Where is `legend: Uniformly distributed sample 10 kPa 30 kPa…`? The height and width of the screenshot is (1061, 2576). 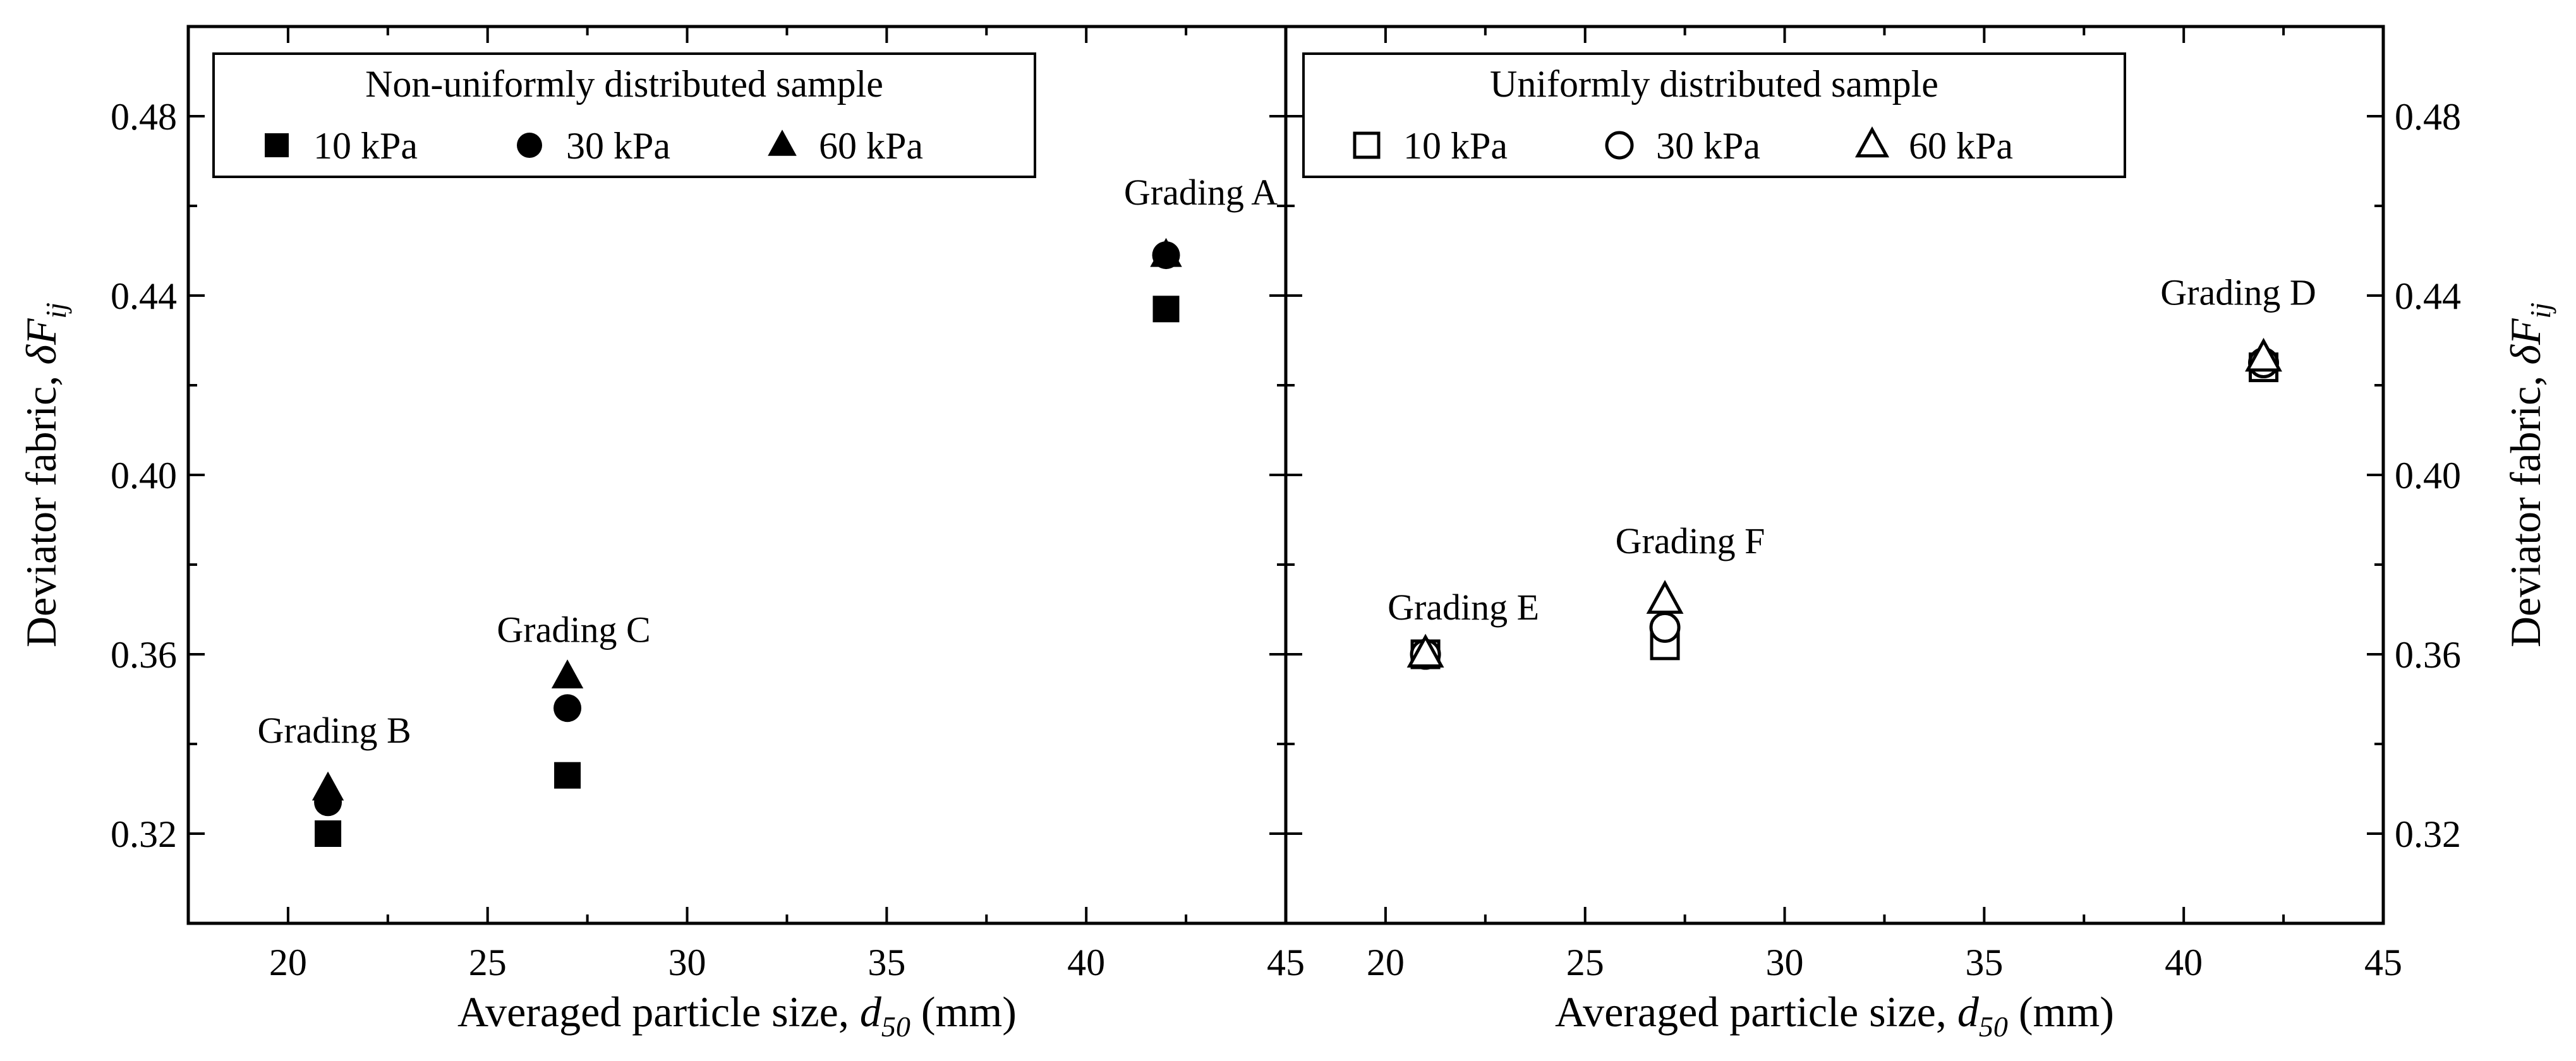
legend: Uniformly distributed sample 10 kPa 30 kPa… is located at coordinates (1714, 115).